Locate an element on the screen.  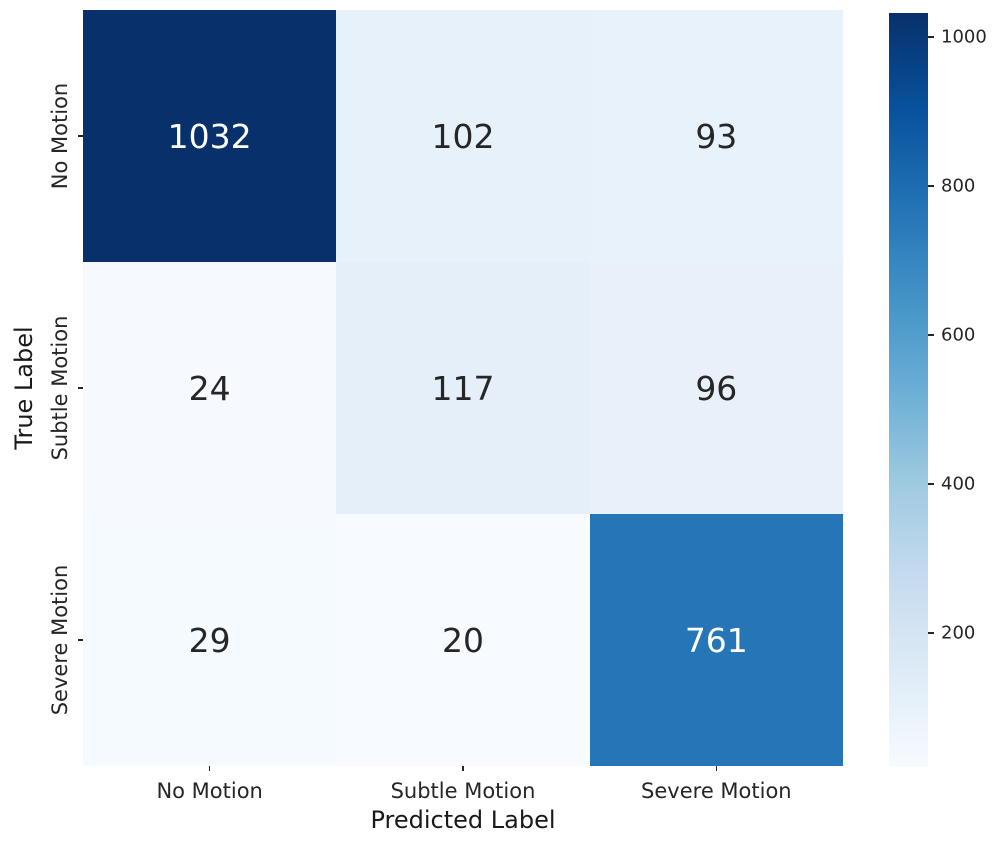
heatmap-cell: 102 is located at coordinates (463, 136).